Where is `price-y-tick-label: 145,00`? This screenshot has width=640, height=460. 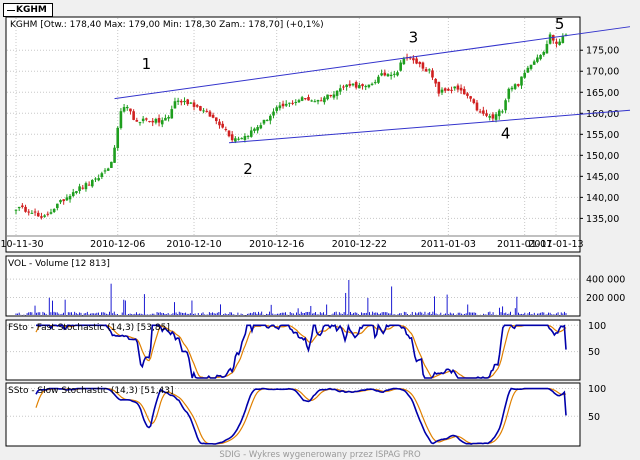
price-y-tick-label: 145,00 is located at coordinates (602, 177).